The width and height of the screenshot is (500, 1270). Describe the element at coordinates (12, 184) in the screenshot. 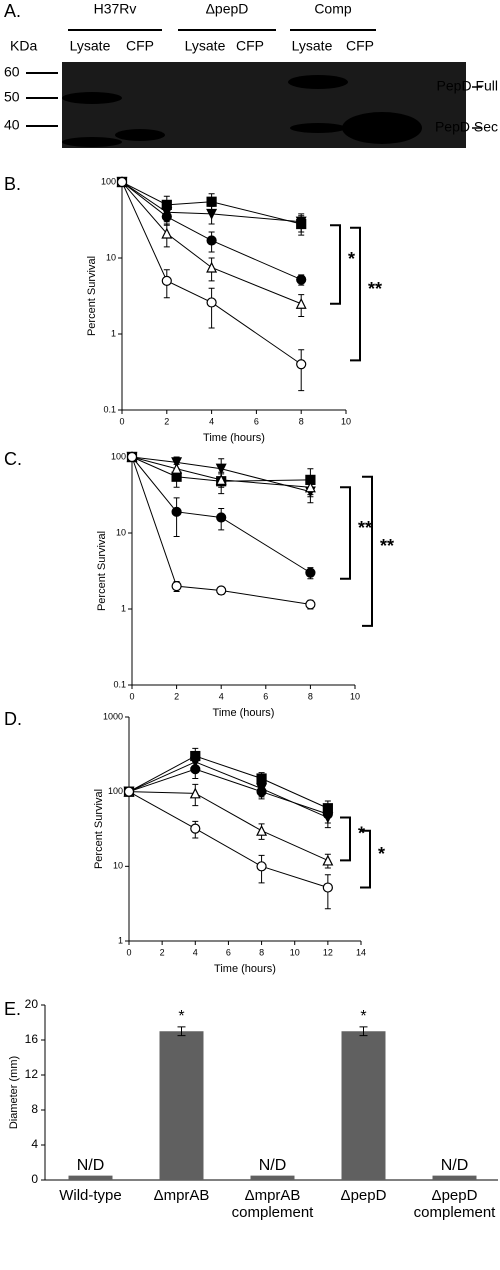

I see `panel-label: B.` at that location.